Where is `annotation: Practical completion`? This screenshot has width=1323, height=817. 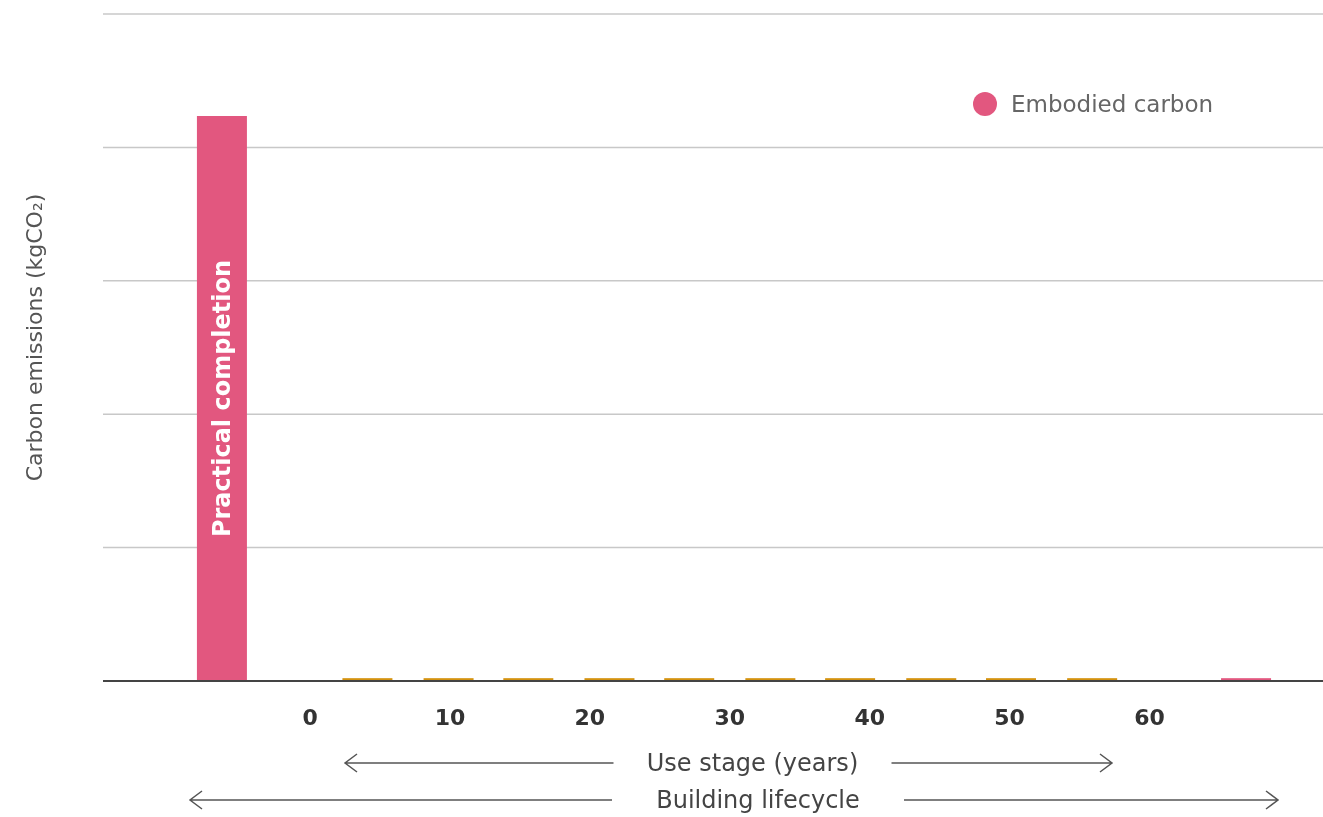
annotation: Practical completion is located at coordinates (221, 398).